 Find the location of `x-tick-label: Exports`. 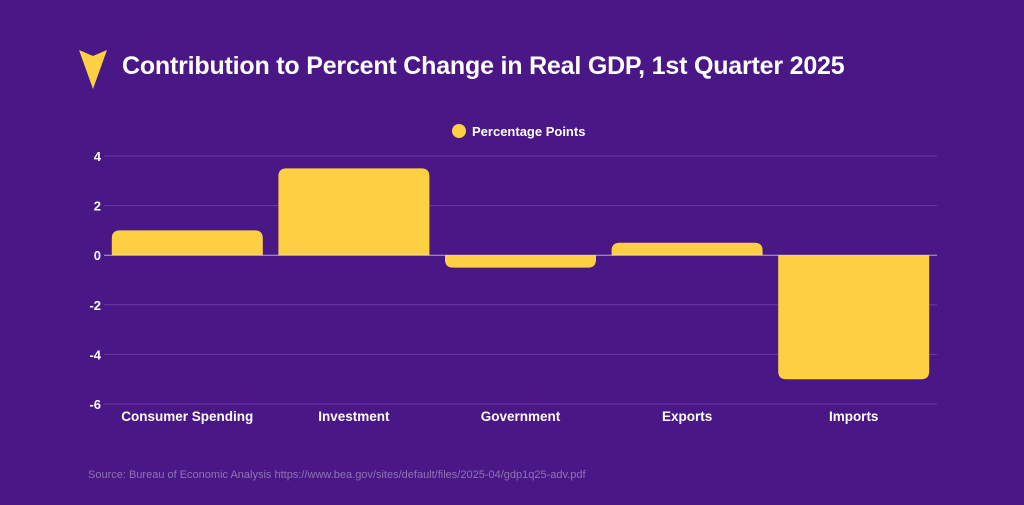

x-tick-label: Exports is located at coordinates (687, 416).